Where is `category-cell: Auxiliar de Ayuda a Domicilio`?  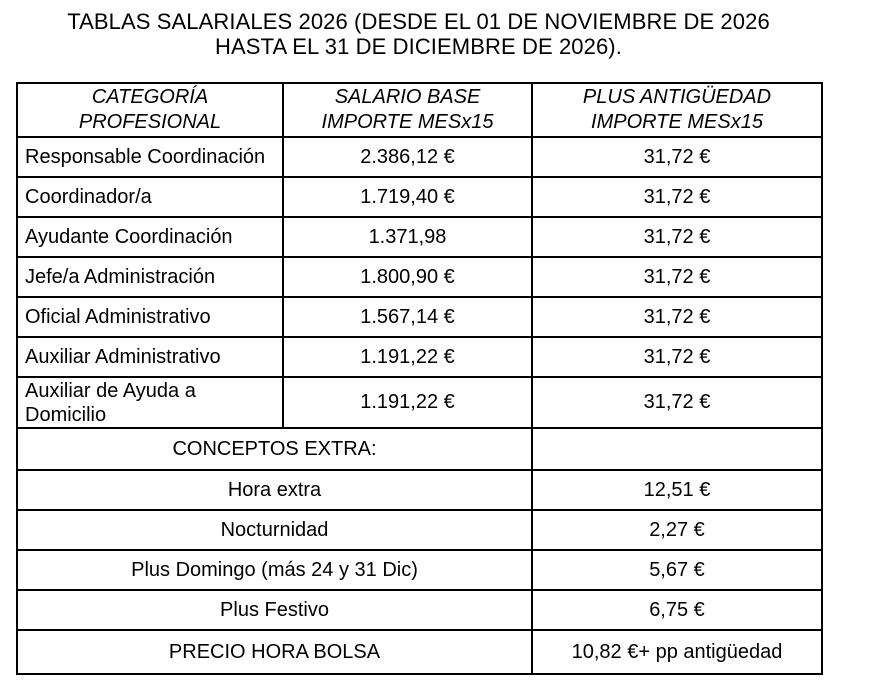 category-cell: Auxiliar de Ayuda a Domicilio is located at coordinates (150, 402).